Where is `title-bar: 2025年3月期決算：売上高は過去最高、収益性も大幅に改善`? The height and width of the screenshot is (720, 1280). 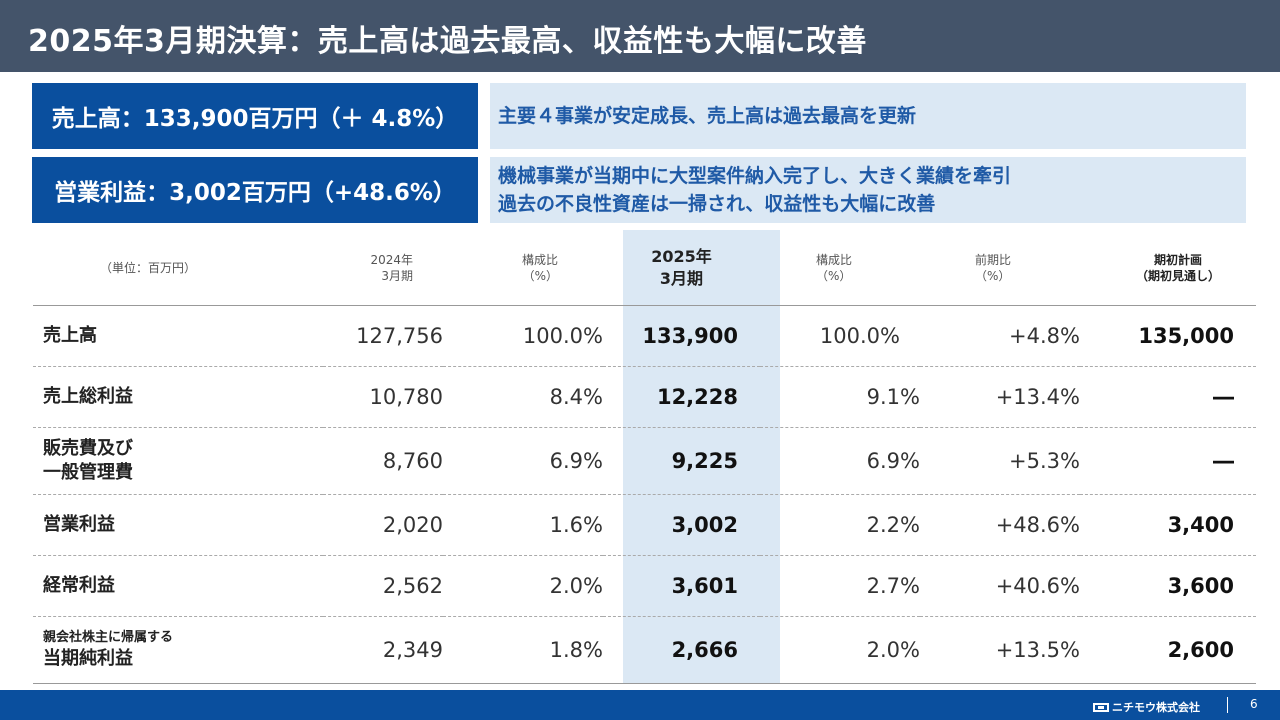 title-bar: 2025年3月期決算：売上高は過去最高、収益性も大幅に改善 is located at coordinates (640, 36).